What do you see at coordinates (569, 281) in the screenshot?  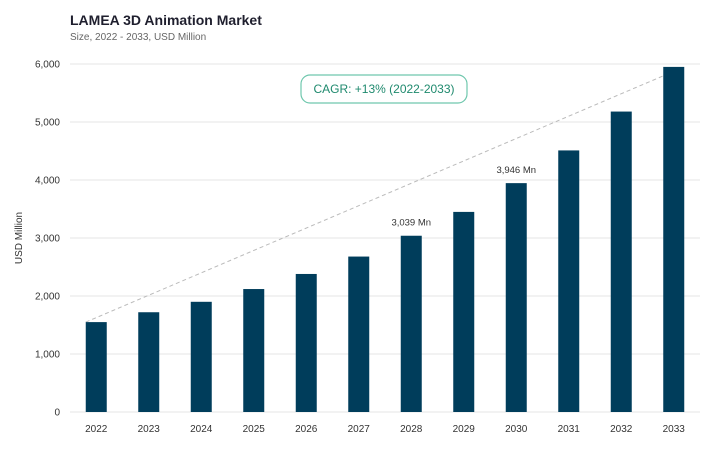 I see `bar-2031` at bounding box center [569, 281].